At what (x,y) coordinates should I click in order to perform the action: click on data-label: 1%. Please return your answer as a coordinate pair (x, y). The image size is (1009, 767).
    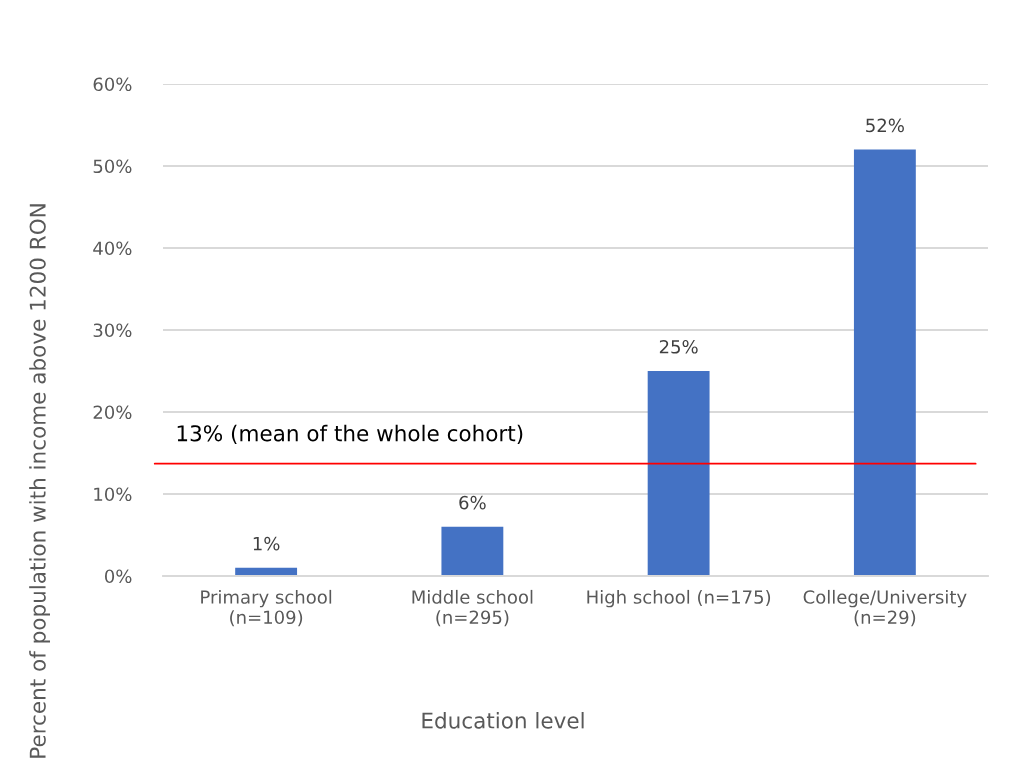
    Looking at the image, I should click on (266, 543).